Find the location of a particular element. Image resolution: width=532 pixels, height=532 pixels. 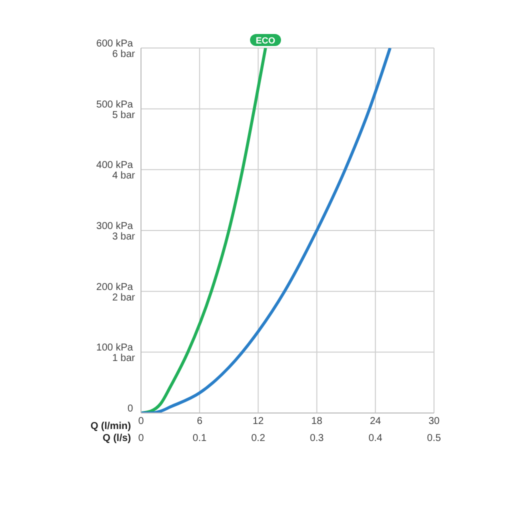

x-tick-label: 12 is located at coordinates (258, 422).